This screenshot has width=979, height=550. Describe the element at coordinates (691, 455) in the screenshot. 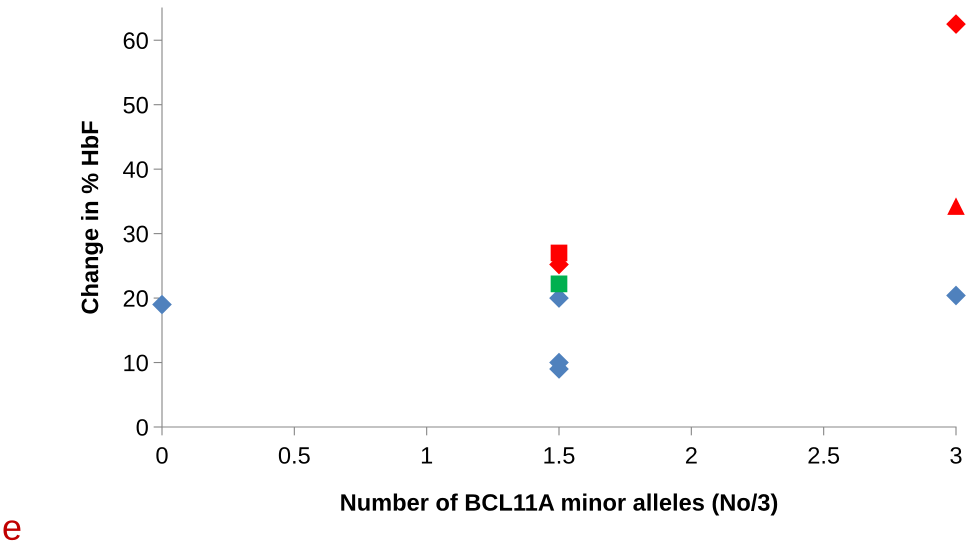

I see `x-tick-label: 2` at that location.